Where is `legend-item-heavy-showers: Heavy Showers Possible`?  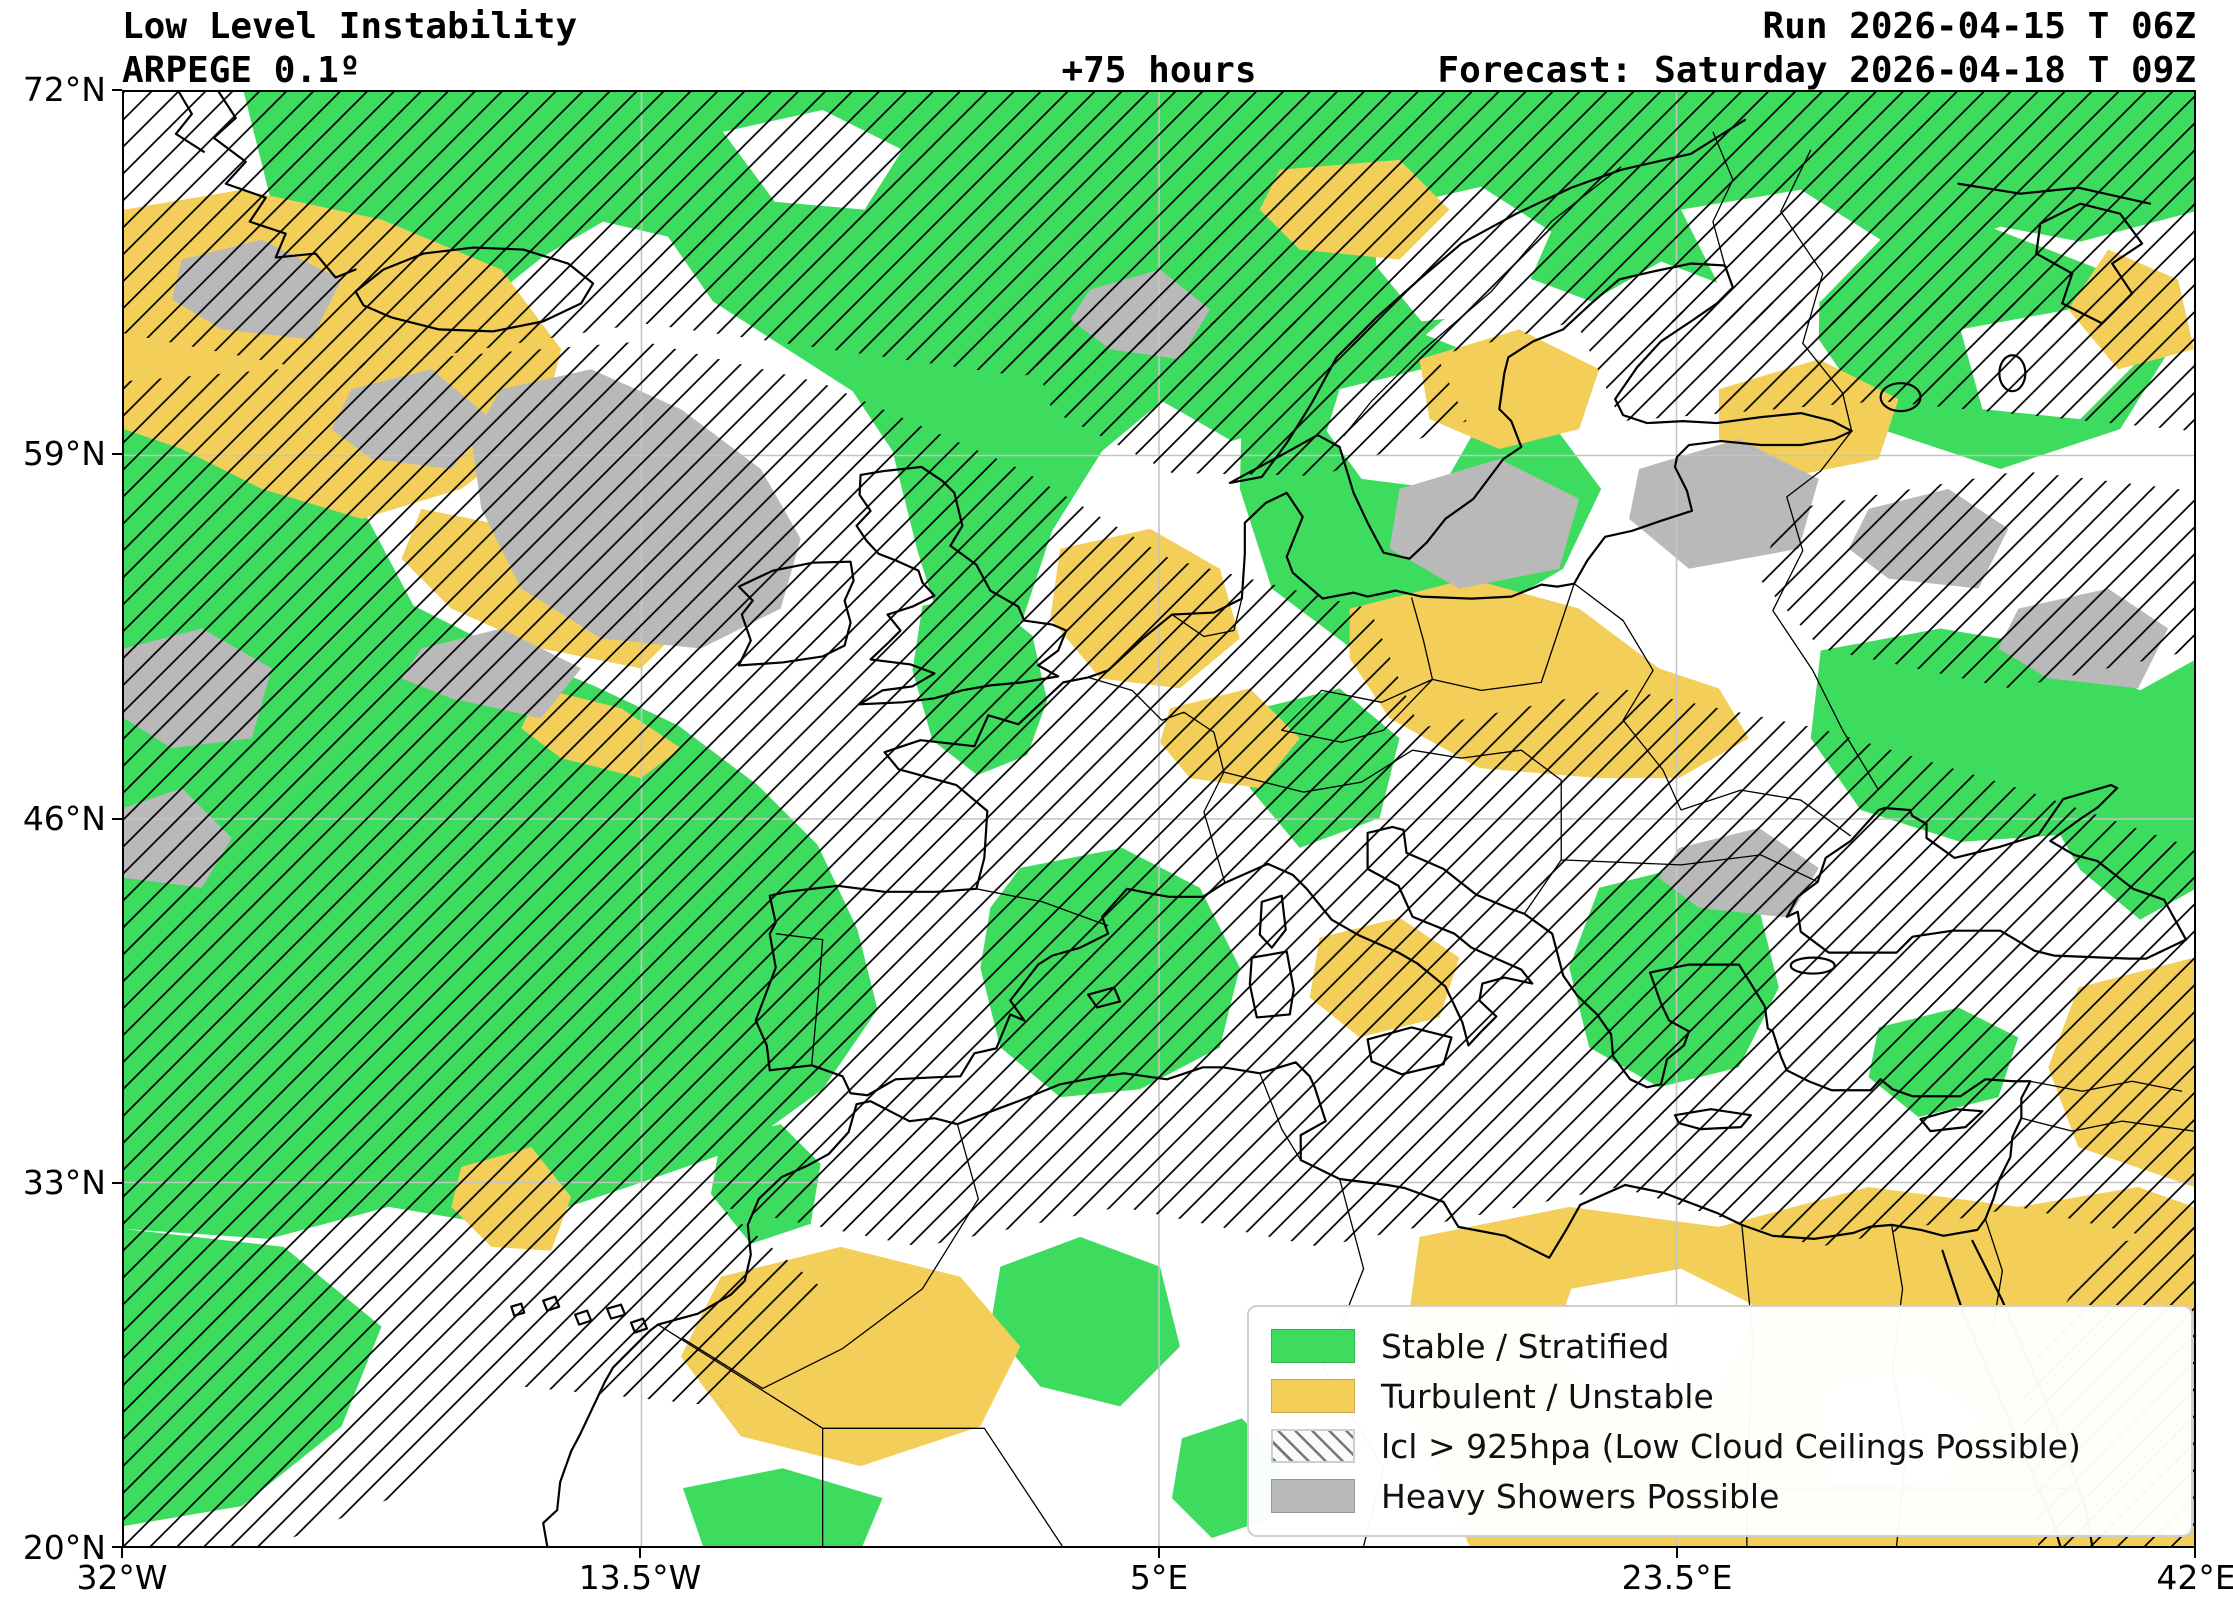
legend-item-heavy-showers: Heavy Showers Possible is located at coordinates (1720, 1496).